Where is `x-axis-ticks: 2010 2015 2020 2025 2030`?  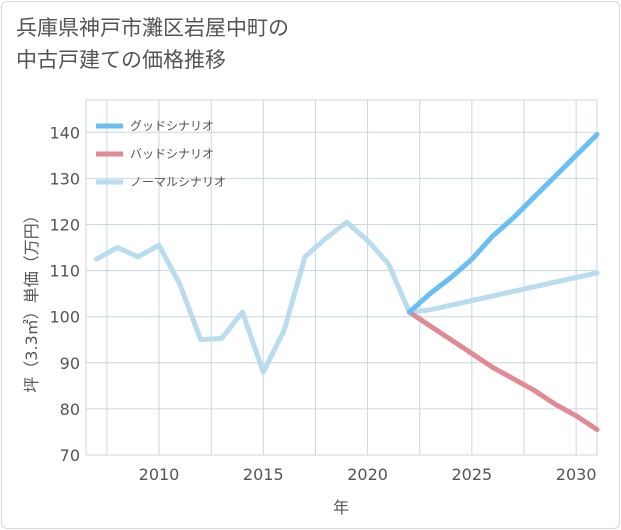 x-axis-ticks: 2010 2015 2020 2025 2030 is located at coordinates (368, 474).